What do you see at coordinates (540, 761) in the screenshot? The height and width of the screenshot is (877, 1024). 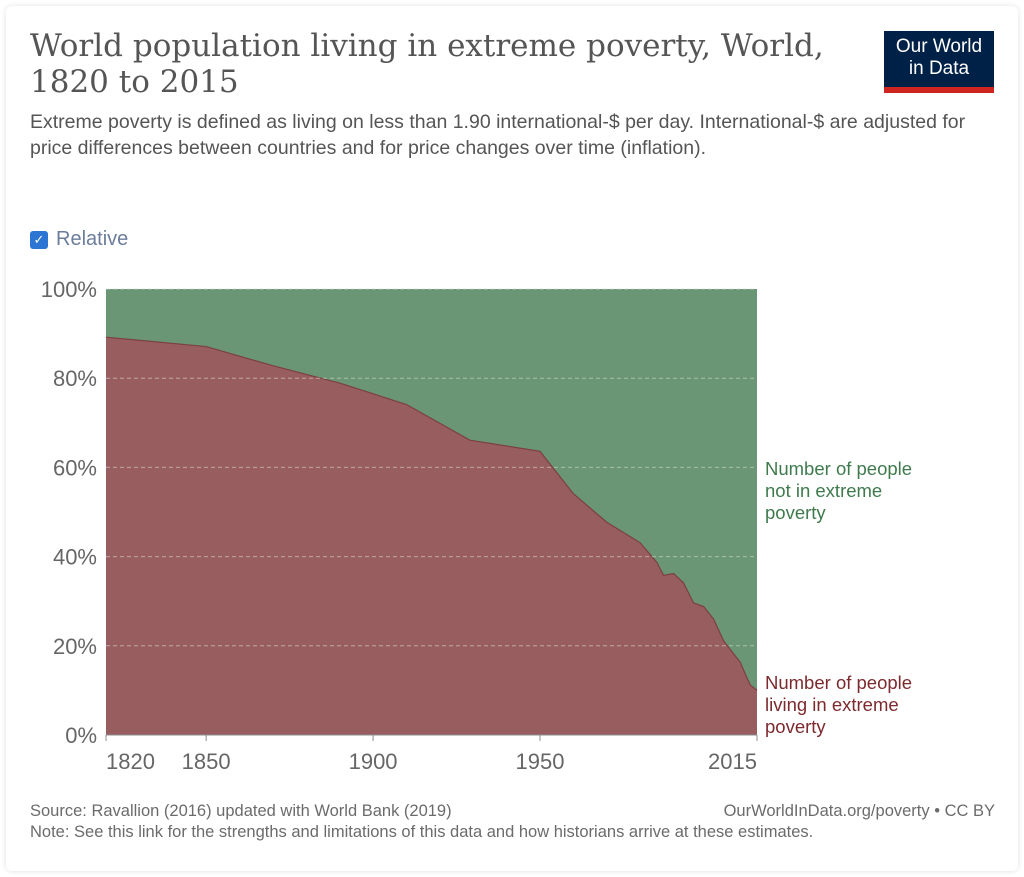 I see `x-tick-label: 1950` at bounding box center [540, 761].